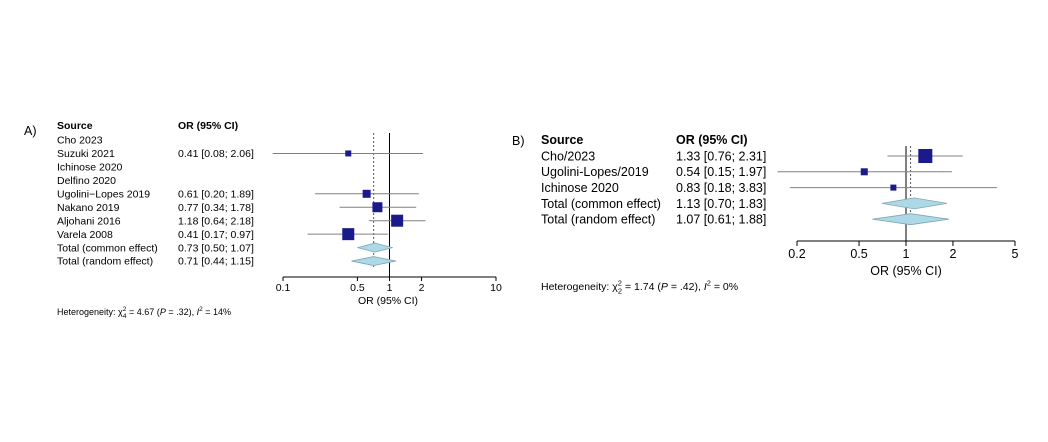 The width and height of the screenshot is (1048, 442). Describe the element at coordinates (357, 288) in the screenshot. I see `x-tick-label-a: 0.5` at that location.